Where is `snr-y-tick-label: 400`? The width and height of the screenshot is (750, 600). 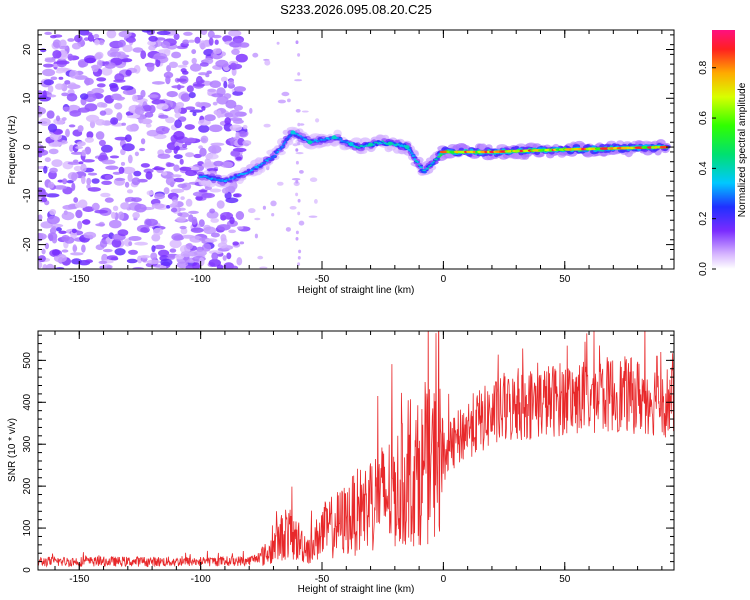 snr-y-tick-label: 400 is located at coordinates (27, 402).